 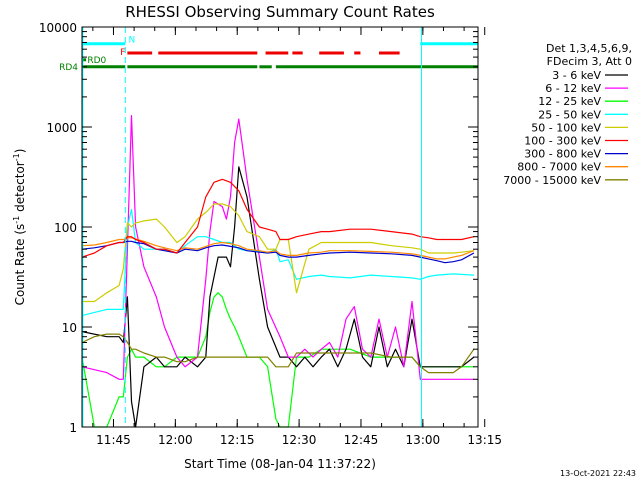 What do you see at coordinates (484, 440) in the screenshot?
I see `x-tick-label-6: 13:15` at bounding box center [484, 440].